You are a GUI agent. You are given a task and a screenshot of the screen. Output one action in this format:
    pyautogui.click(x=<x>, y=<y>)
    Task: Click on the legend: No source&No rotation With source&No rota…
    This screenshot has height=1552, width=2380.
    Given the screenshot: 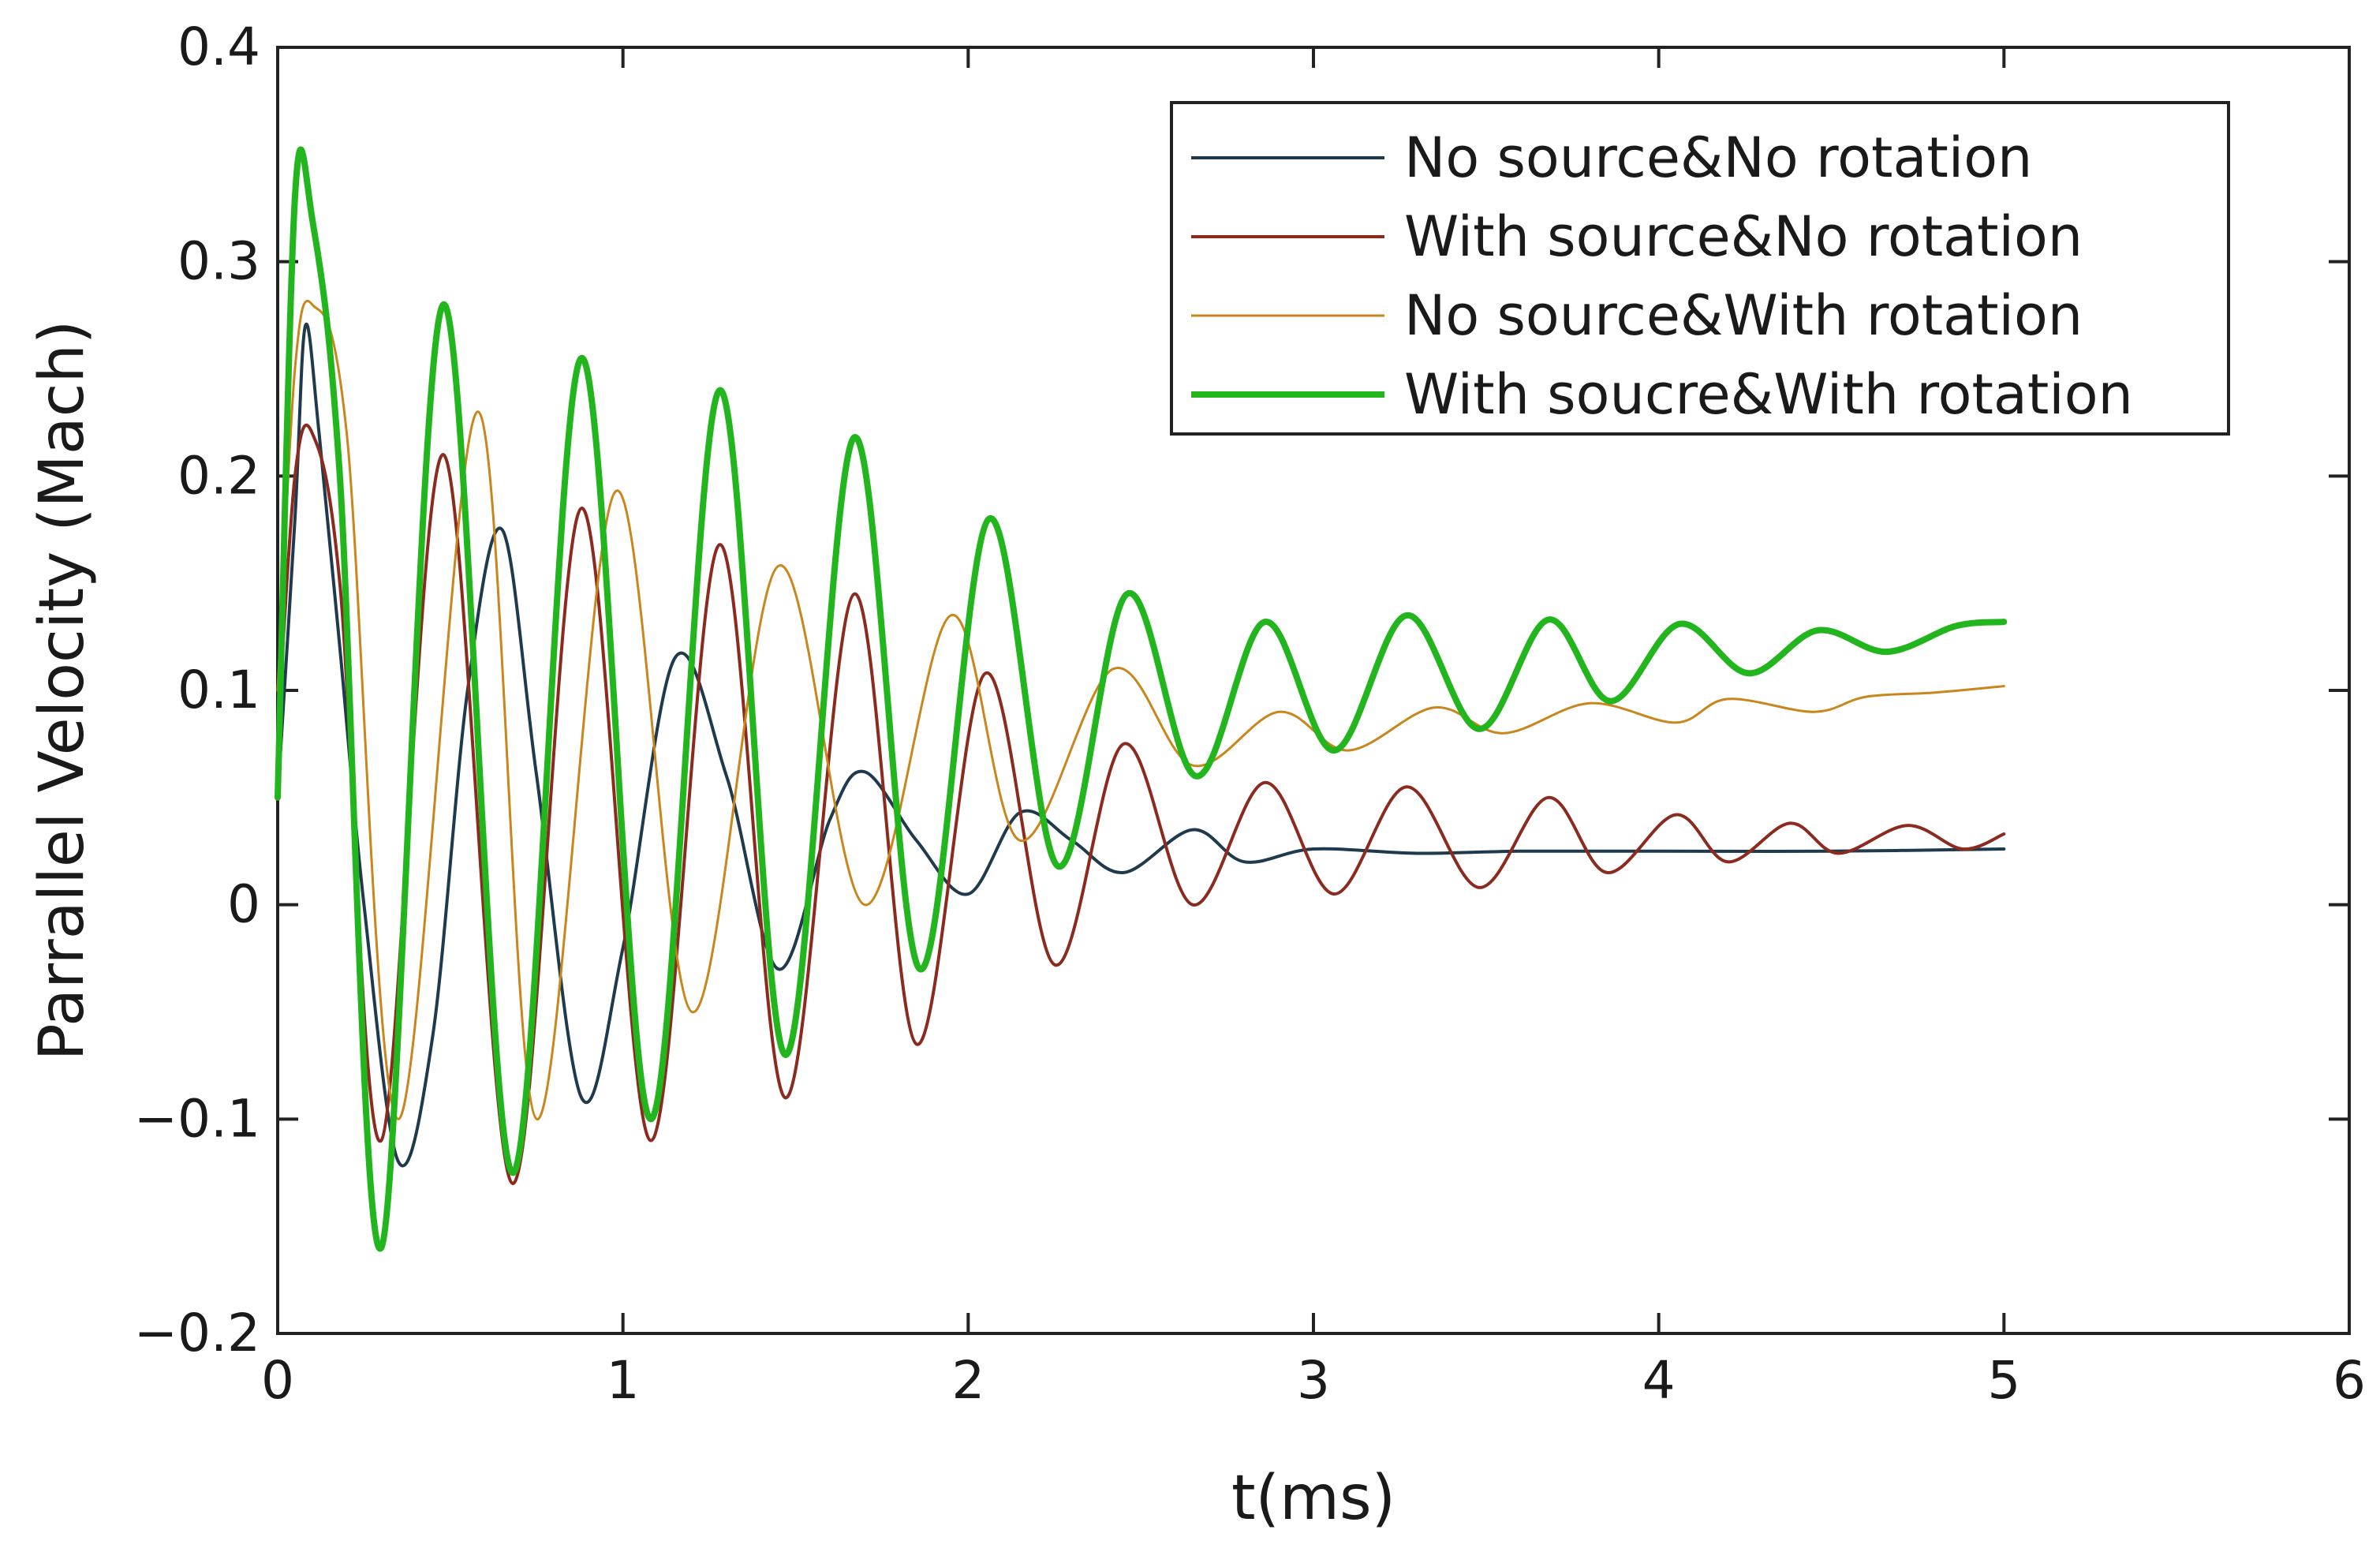 What is the action you would take?
    pyautogui.click(x=1700, y=268)
    